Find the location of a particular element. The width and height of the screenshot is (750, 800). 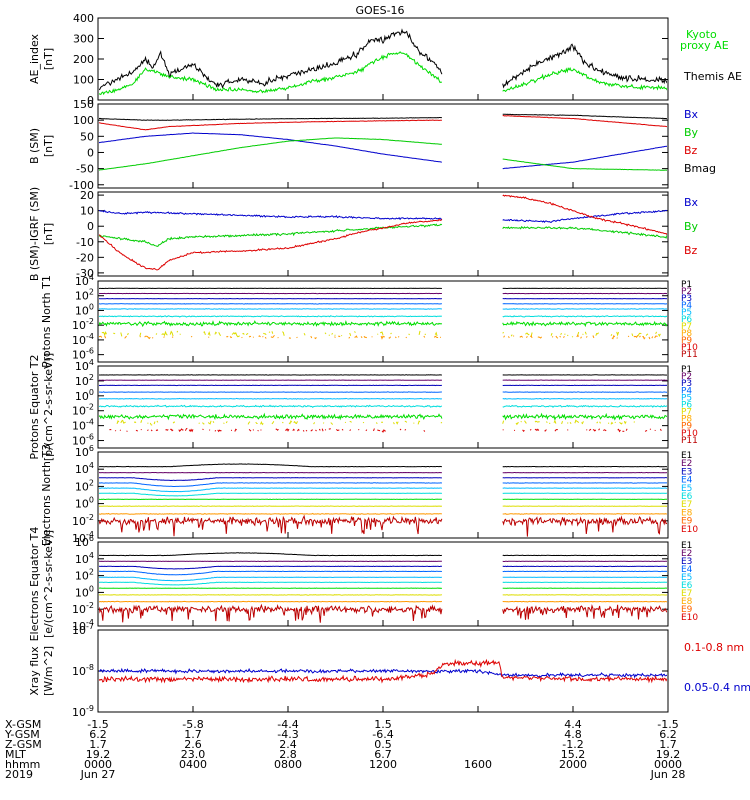

y-axis-label: B (SM)-IGRF (SM) [nT] is located at coordinates (41, 234).